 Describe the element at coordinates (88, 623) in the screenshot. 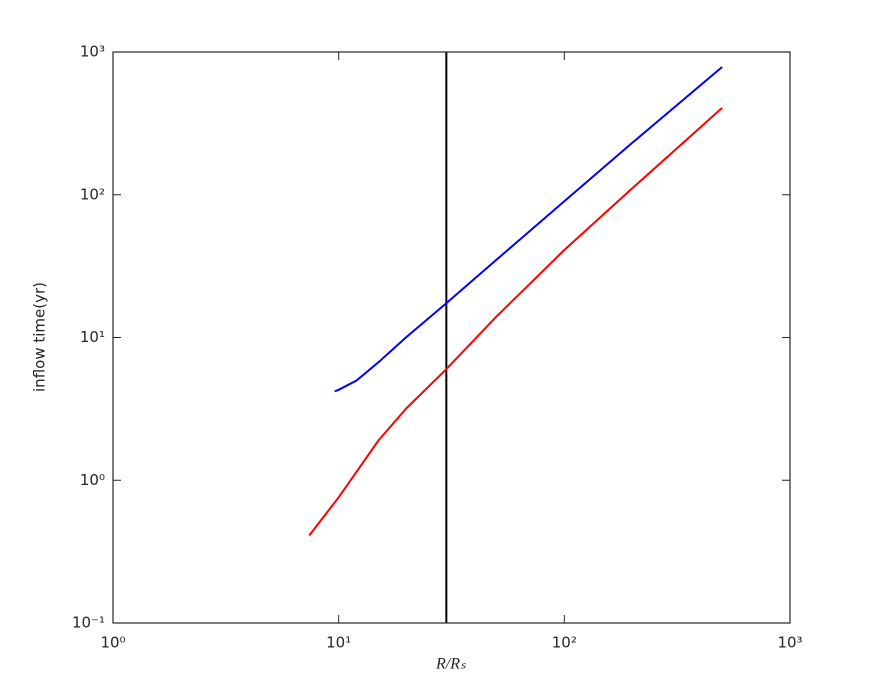

I see `y-tick-label: 10⁻¹` at that location.